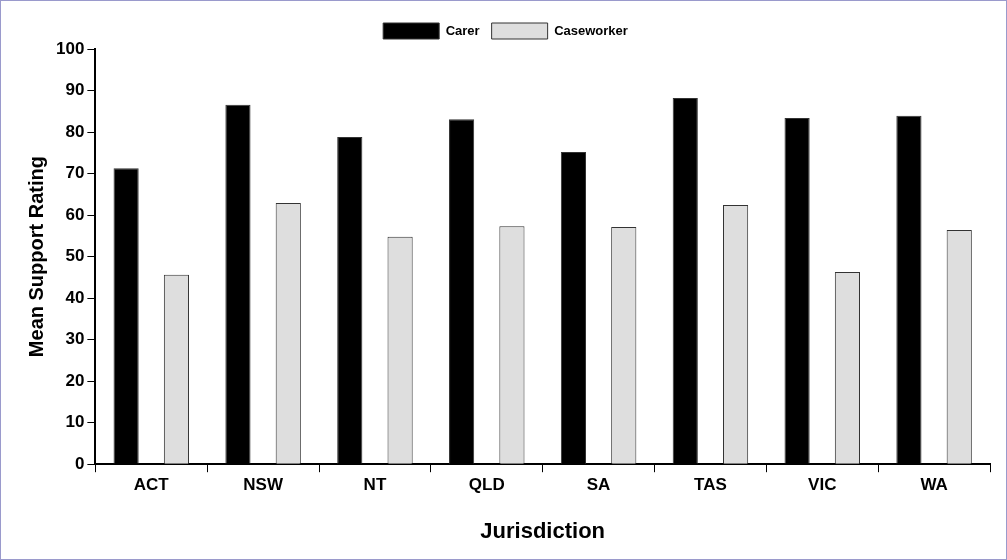 Image resolution: width=1007 pixels, height=560 pixels. I want to click on x-tick-label: NSW, so click(263, 485).